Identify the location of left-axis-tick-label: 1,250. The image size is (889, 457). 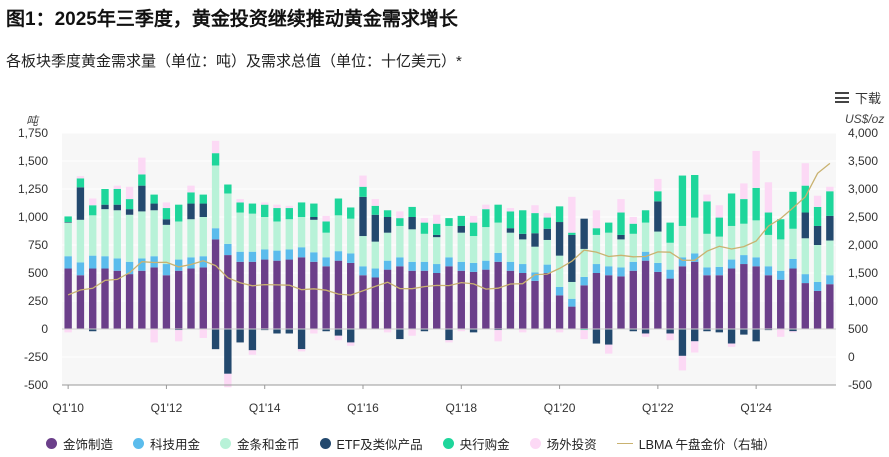
(33, 189).